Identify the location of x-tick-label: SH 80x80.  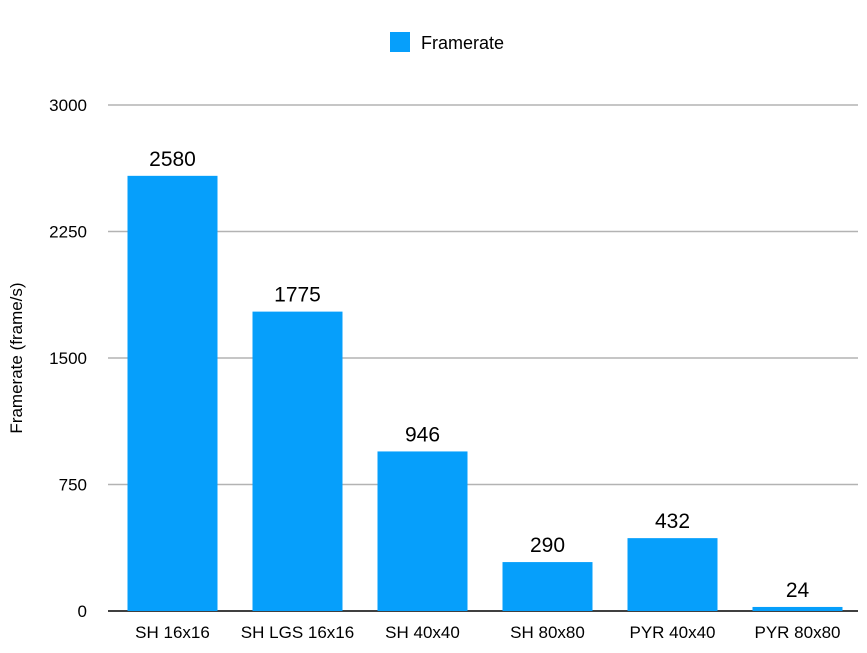
(547, 632).